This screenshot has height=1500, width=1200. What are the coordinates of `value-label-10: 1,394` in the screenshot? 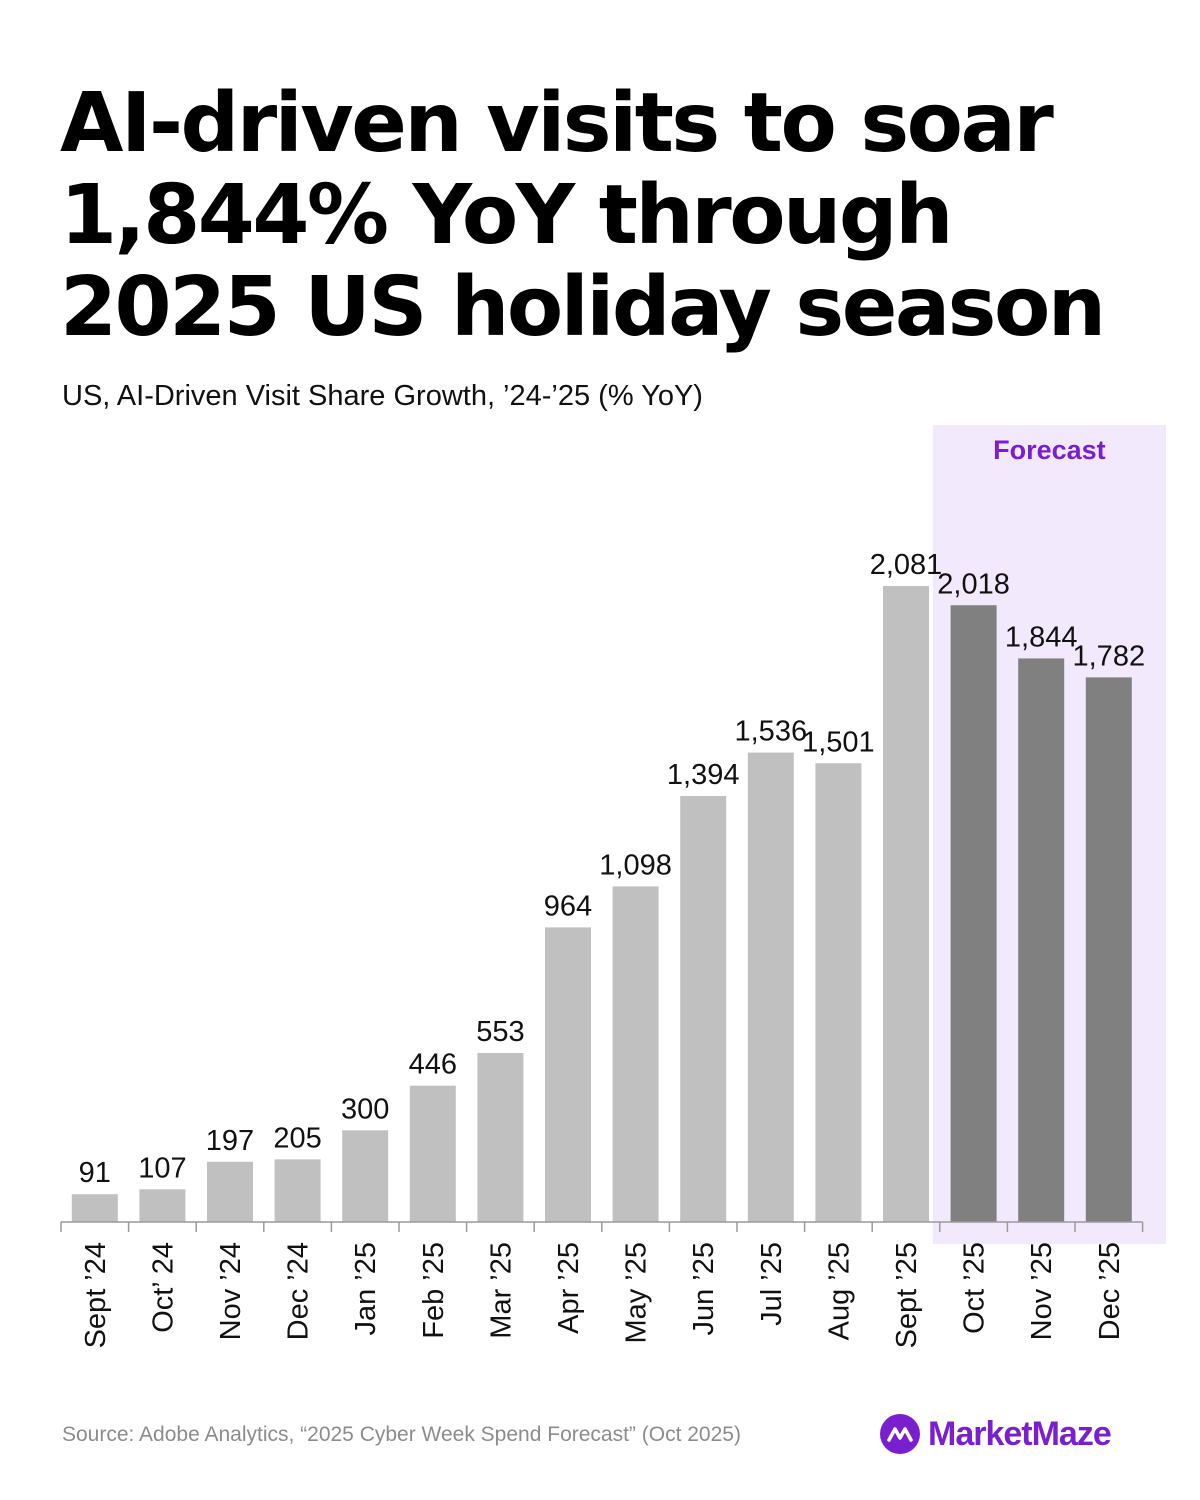 It's located at (703, 775).